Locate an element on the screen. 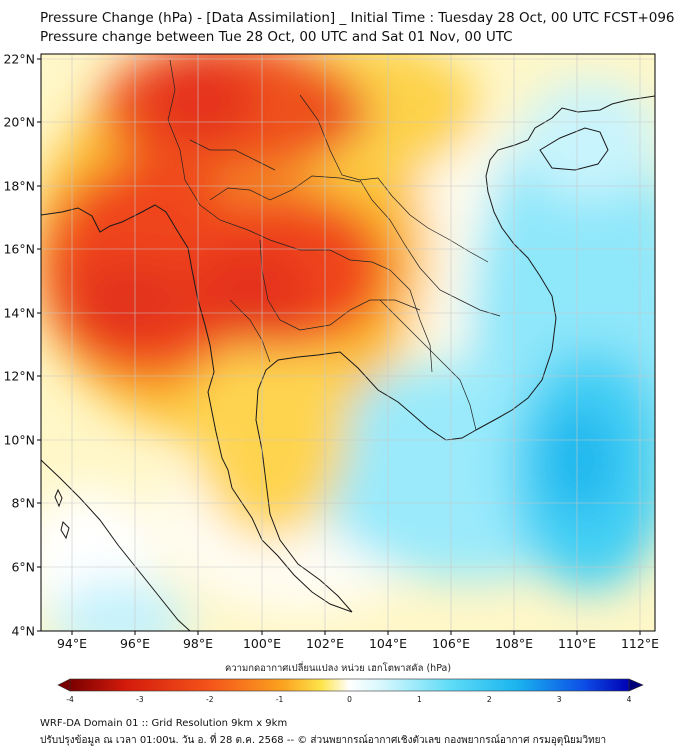 The width and height of the screenshot is (676, 756). colorbar-tick-label: 4 is located at coordinates (629, 699).